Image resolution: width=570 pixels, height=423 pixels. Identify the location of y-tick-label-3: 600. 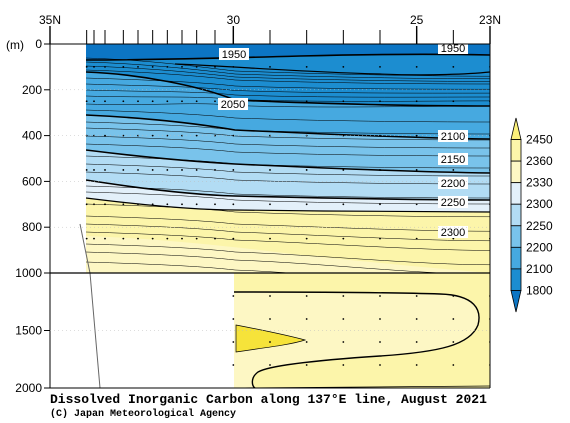
(32, 181).